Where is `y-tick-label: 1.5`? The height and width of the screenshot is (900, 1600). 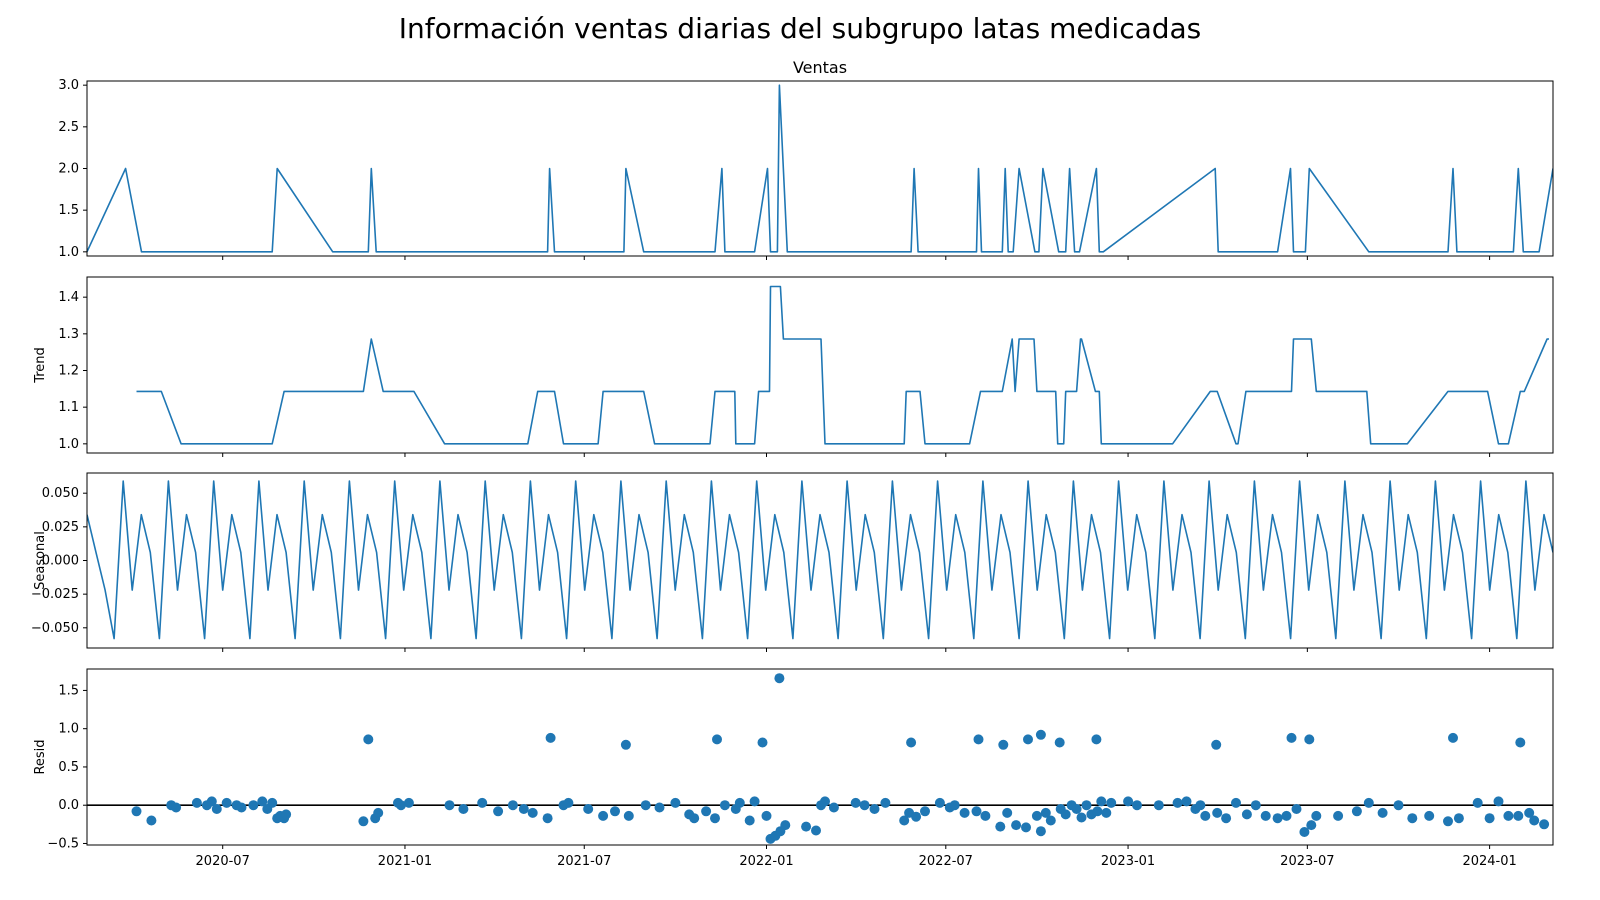
y-tick-label: 1.5 is located at coordinates (68, 690).